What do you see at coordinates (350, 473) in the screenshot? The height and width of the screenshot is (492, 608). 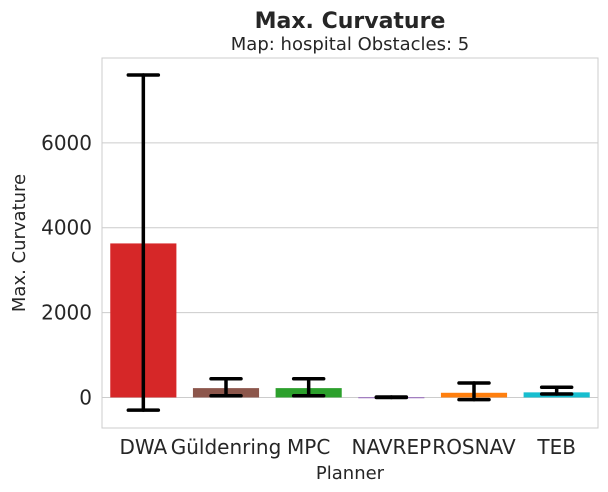 I see `x-axis-label: Planner` at bounding box center [350, 473].